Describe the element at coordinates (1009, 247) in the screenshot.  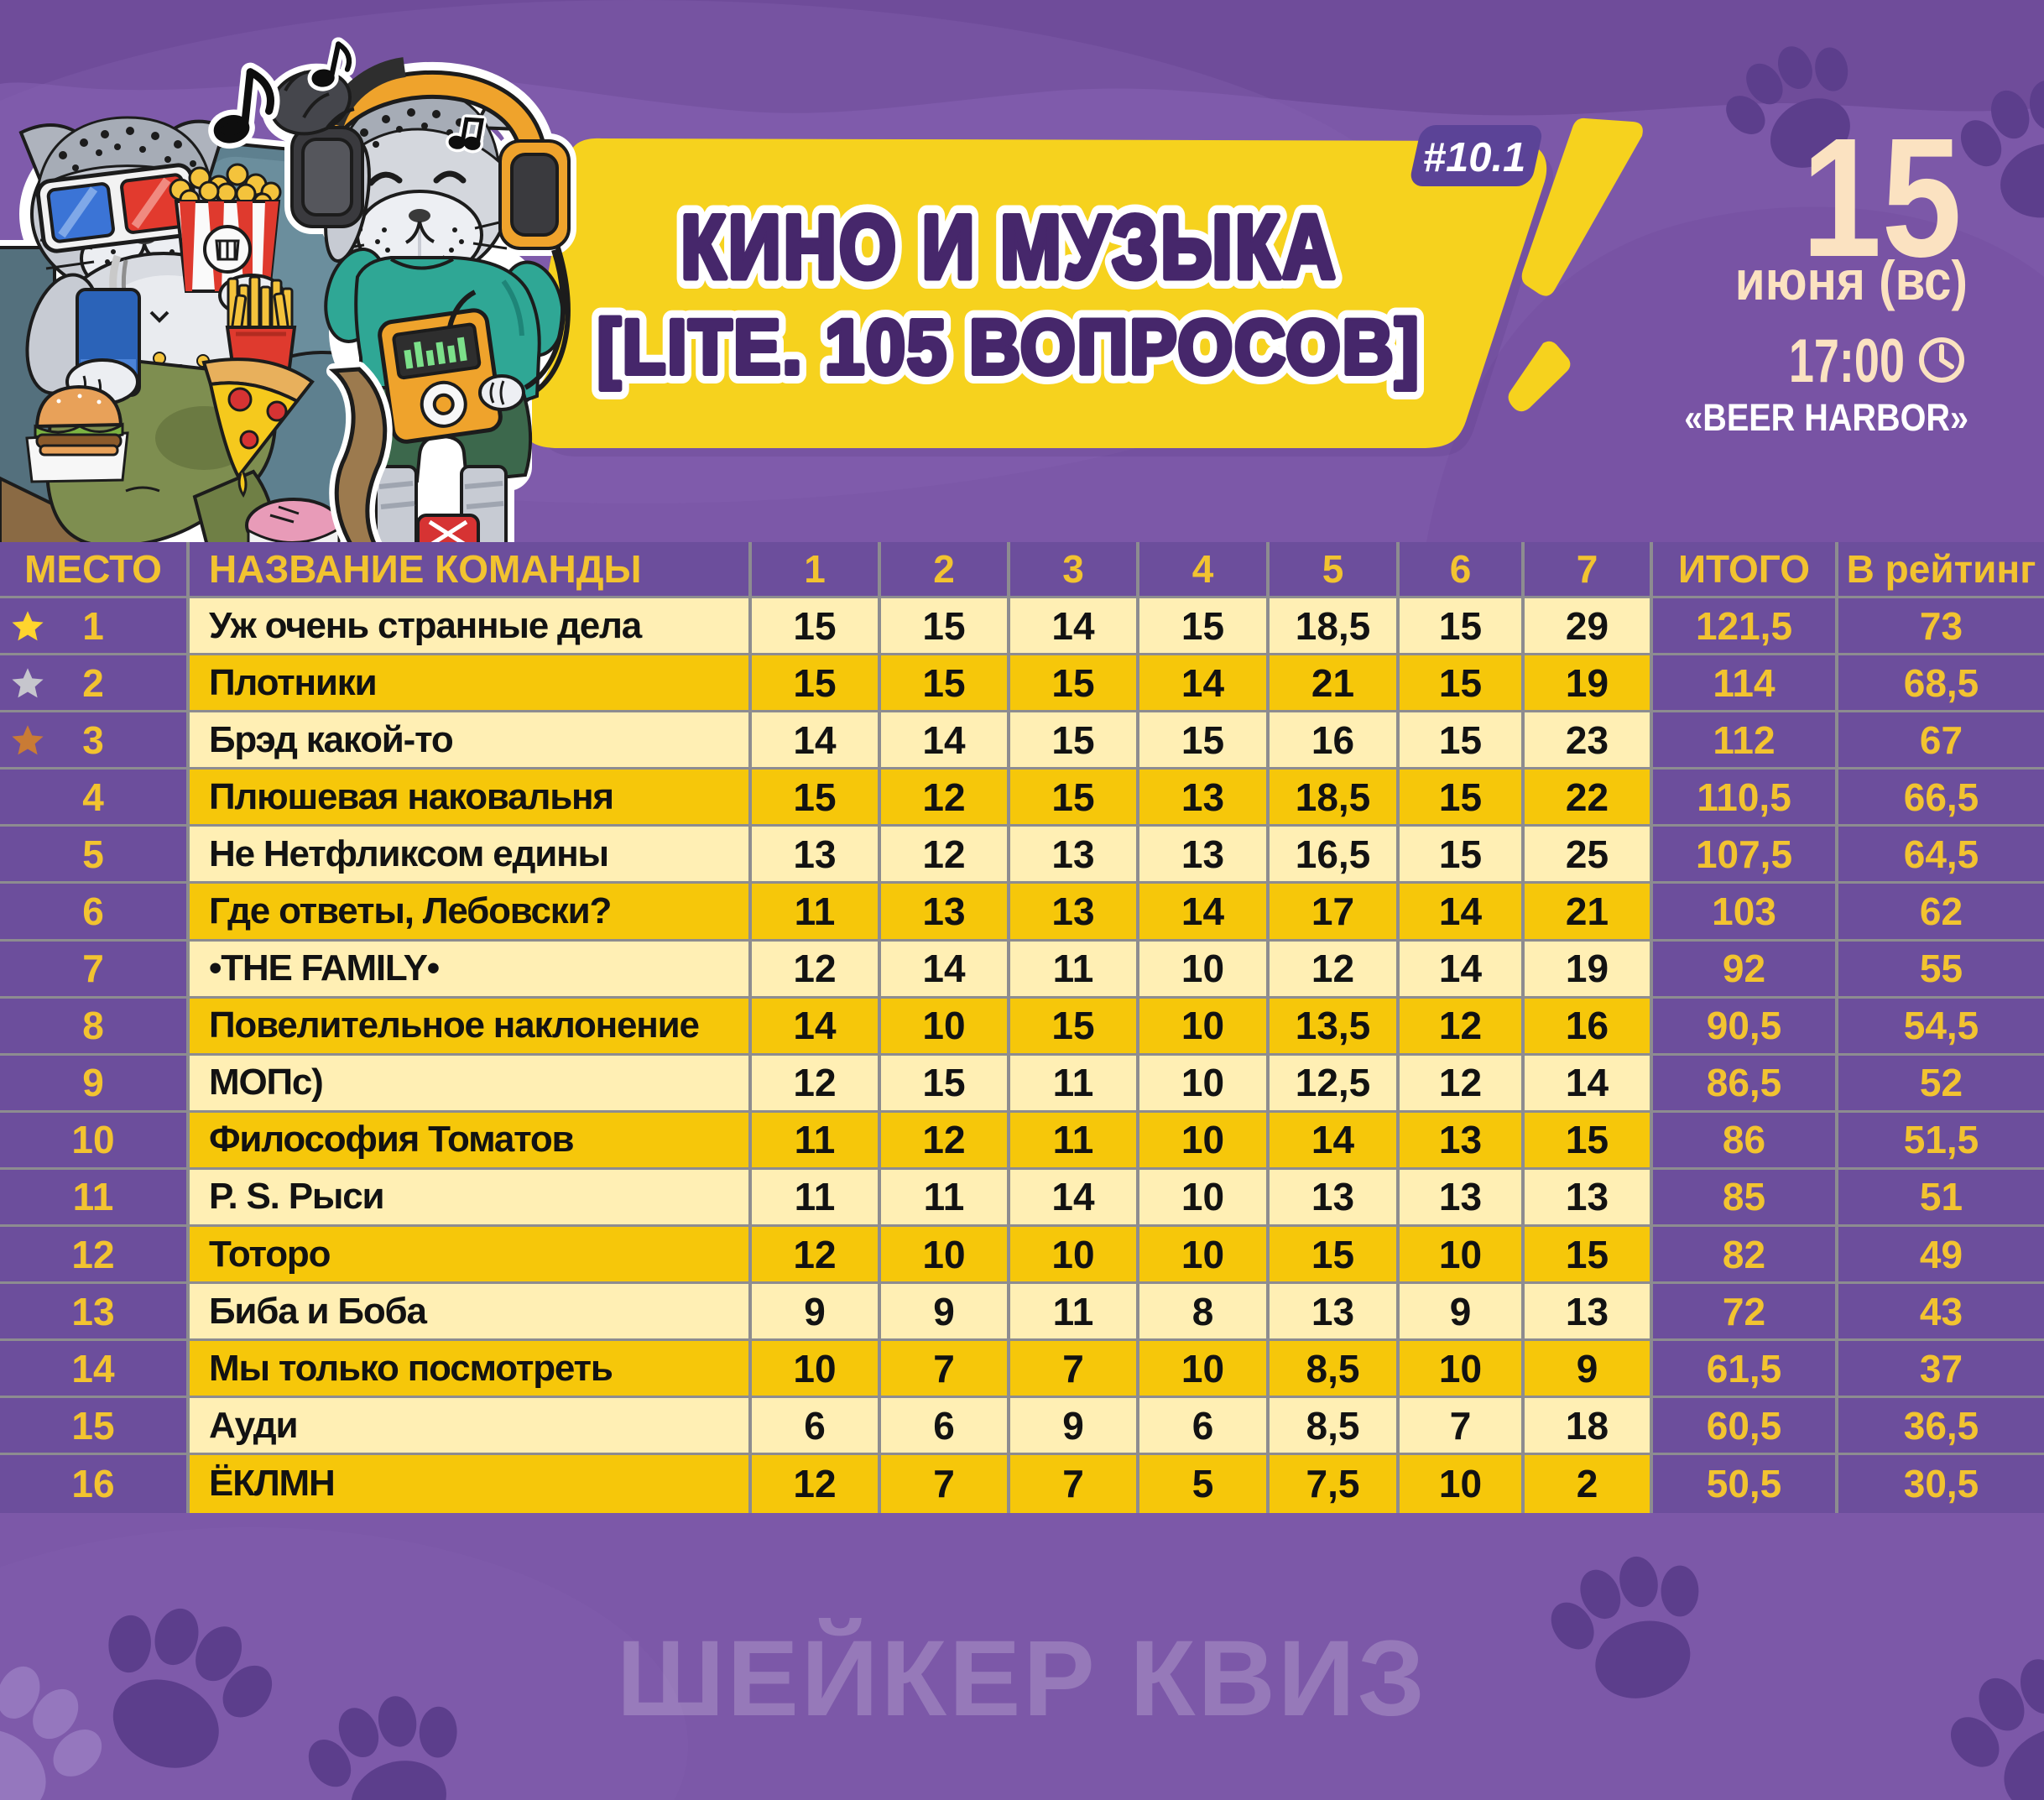
I see `svg-text: КИНО И МУЗЫКА` at that location.